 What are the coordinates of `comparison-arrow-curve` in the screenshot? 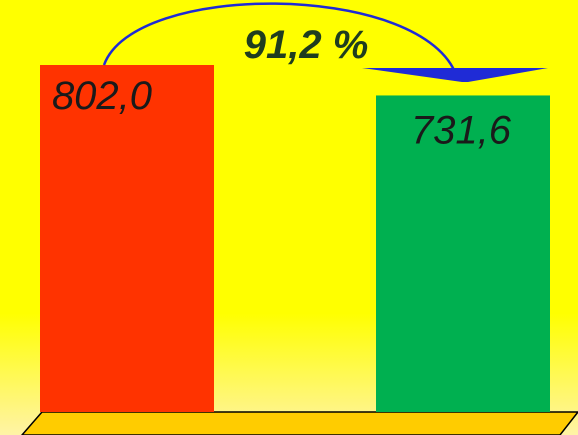 It's located at (279, 37).